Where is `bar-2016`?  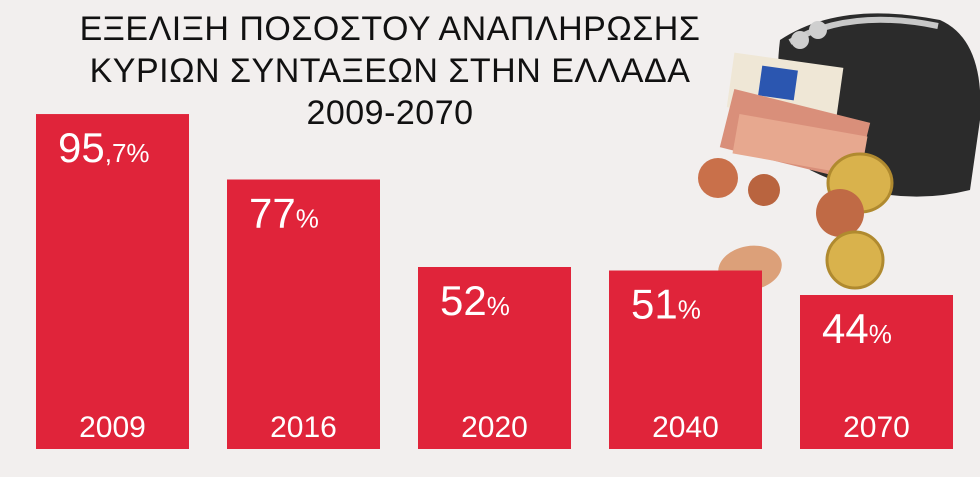 bar-2016 is located at coordinates (303, 314).